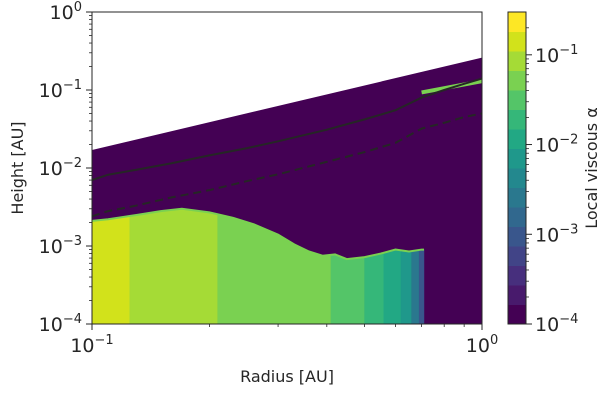  What do you see at coordinates (556, 55) in the screenshot?
I see `colorbar-tick-label-1: 10⁻¹` at bounding box center [556, 55].